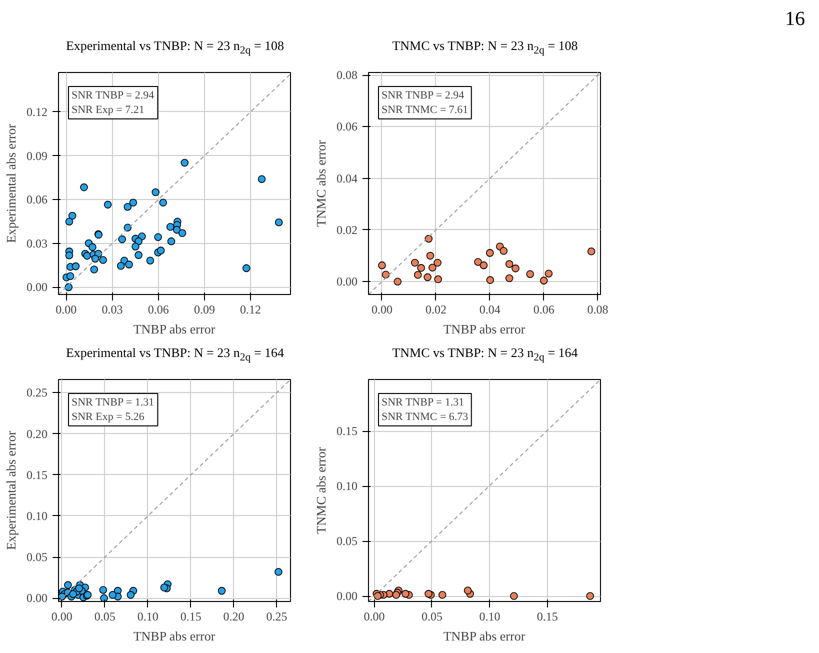 The width and height of the screenshot is (819, 653). I want to click on x-tick-label: 0.03, so click(112, 309).